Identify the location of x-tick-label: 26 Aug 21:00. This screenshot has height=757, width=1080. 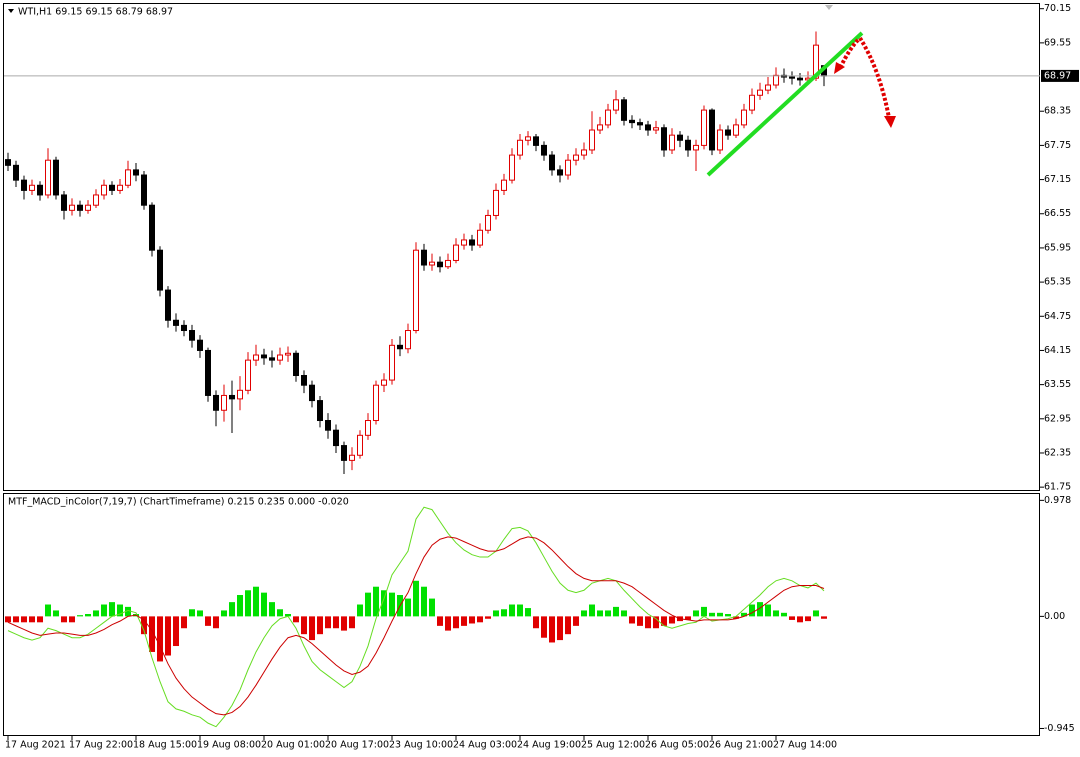
(741, 745).